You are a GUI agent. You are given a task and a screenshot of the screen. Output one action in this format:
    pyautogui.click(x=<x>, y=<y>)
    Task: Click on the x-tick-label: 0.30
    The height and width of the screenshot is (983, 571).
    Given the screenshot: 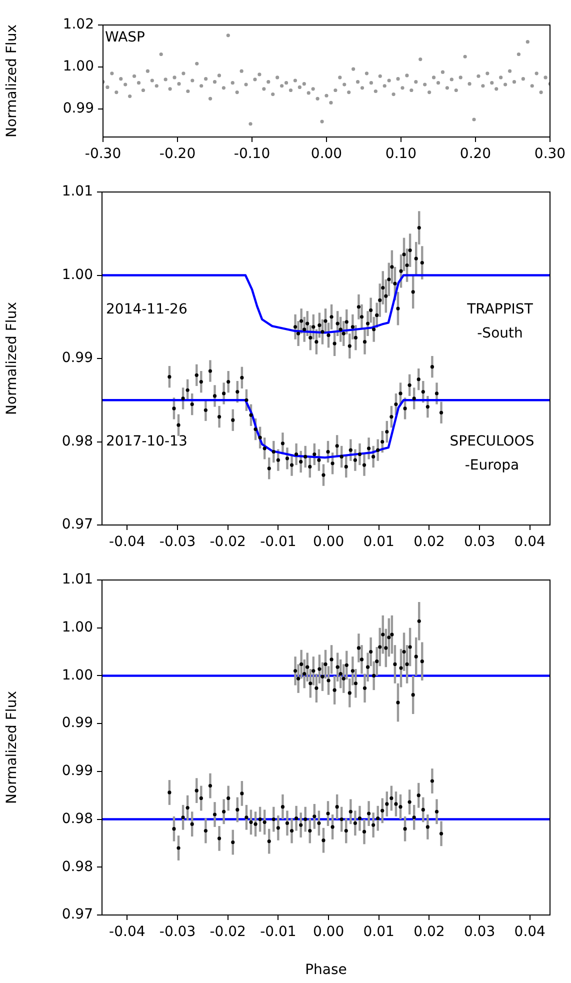 What is the action you would take?
    pyautogui.click(x=550, y=154)
    